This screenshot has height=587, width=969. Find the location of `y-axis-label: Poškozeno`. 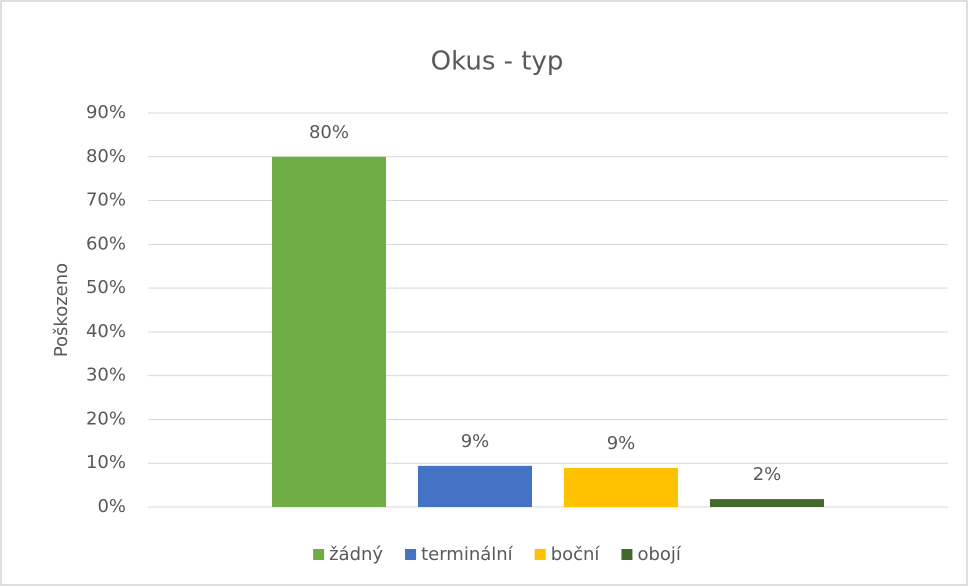

y-axis-label: Poškozeno is located at coordinates (61, 310).